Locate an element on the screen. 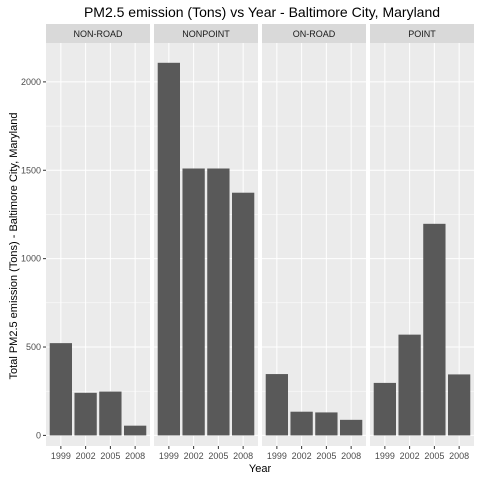 This screenshot has width=480, height=480. bar-point-2002 is located at coordinates (409, 385).